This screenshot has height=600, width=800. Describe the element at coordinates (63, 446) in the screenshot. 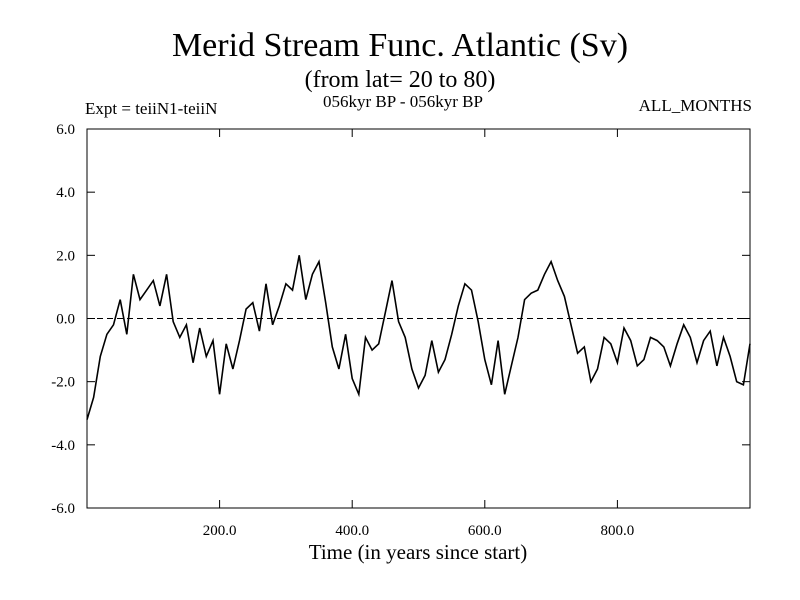

I see `y-tick-label: -4.0` at that location.